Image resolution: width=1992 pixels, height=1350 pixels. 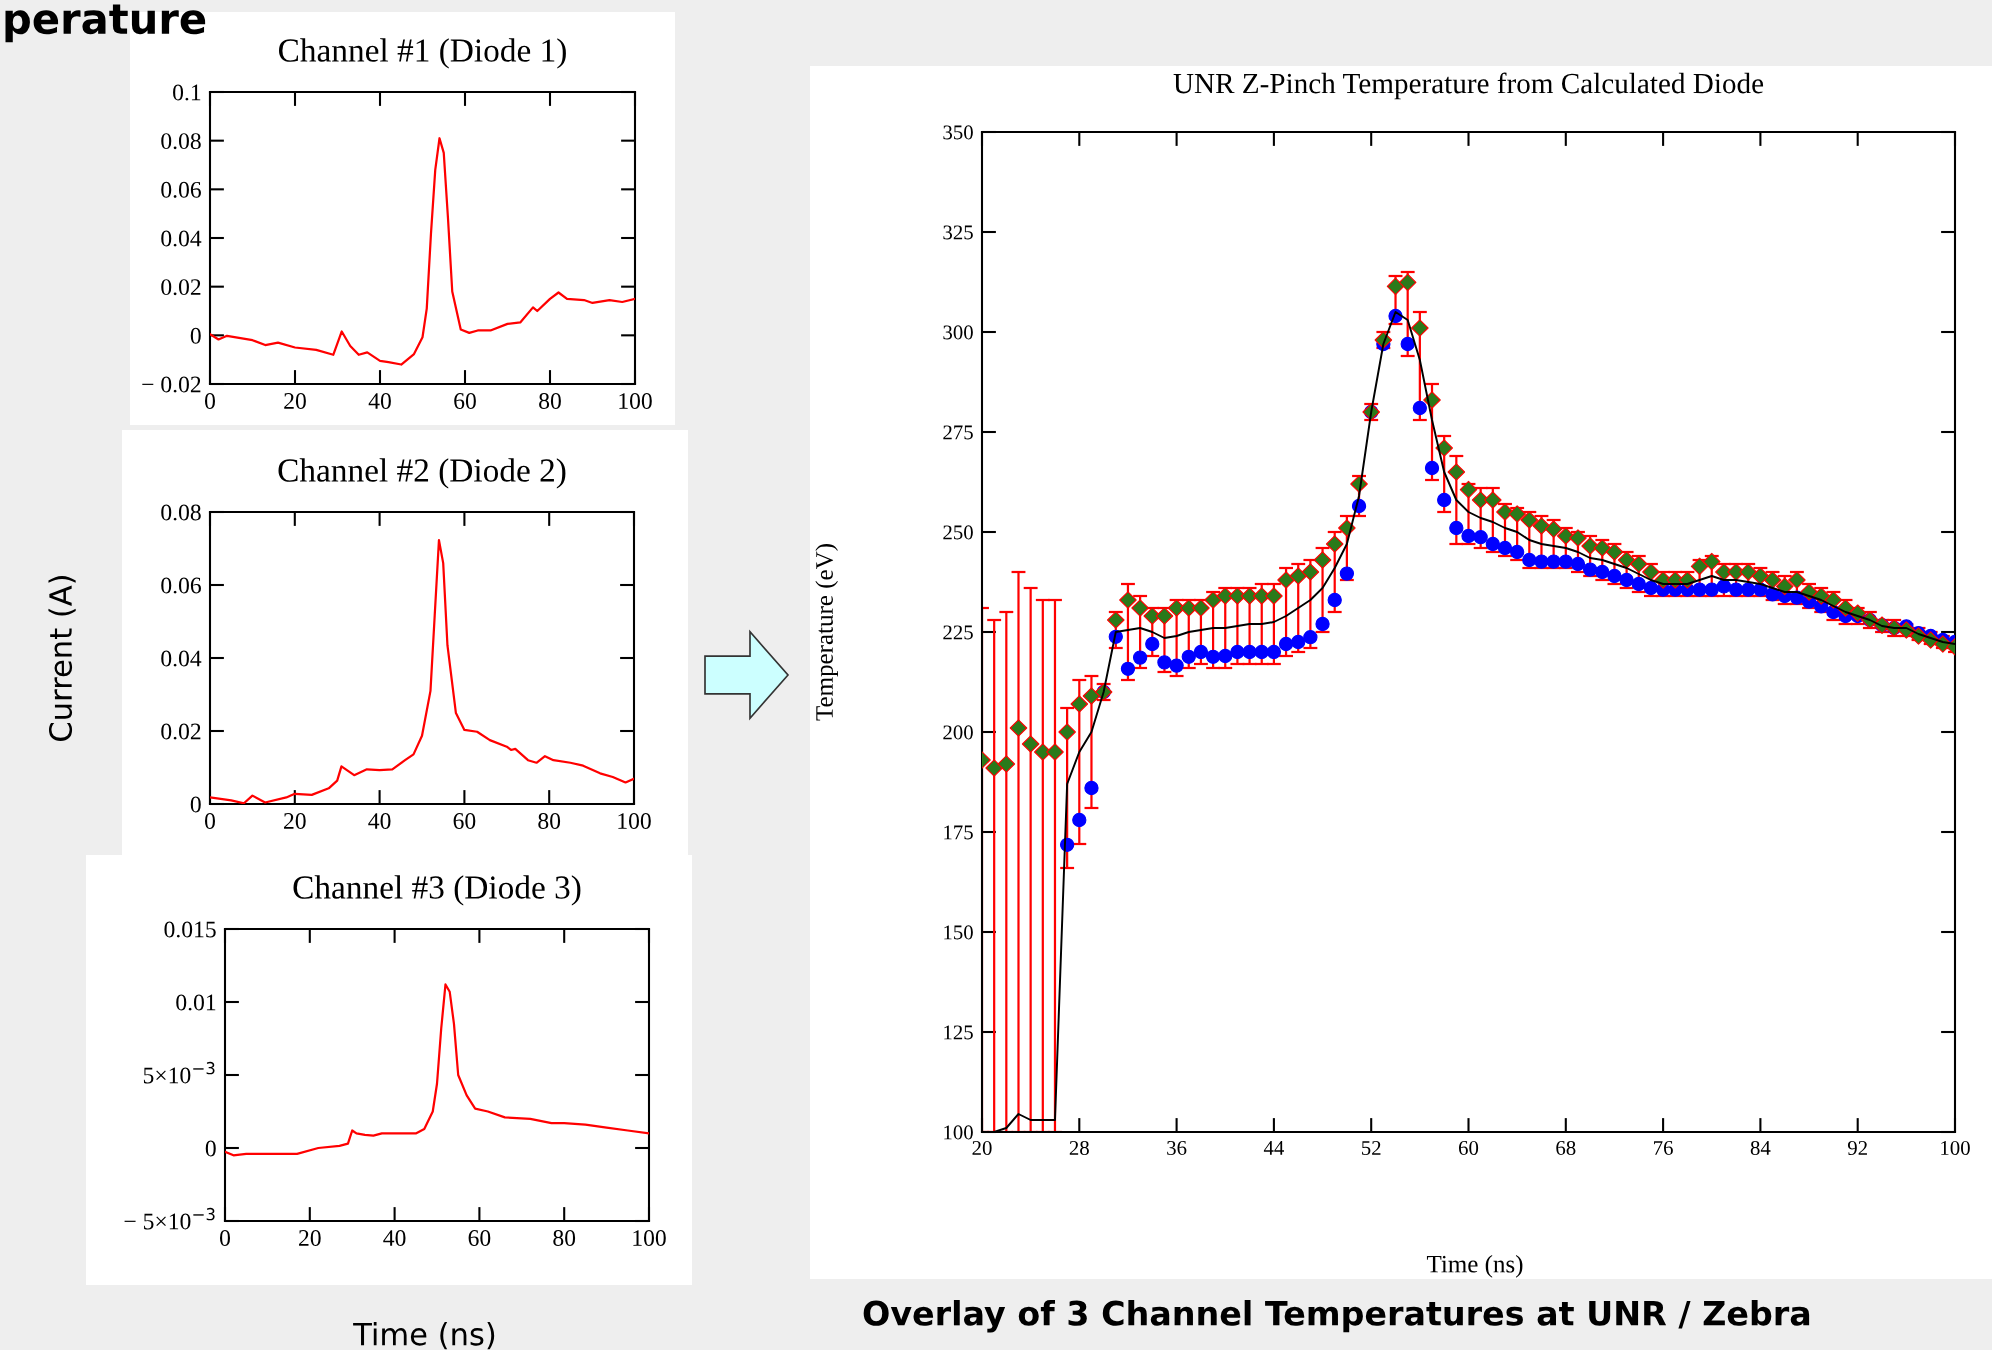 I want to click on y-tick-label: 175, so click(x=958, y=832).